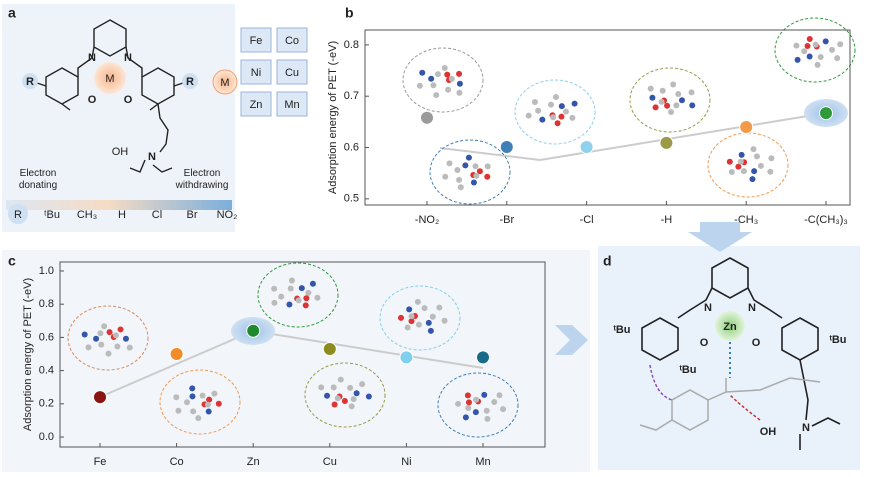 This screenshot has width=883, height=477. What do you see at coordinates (256, 105) in the screenshot?
I see `metal-label: Zn` at bounding box center [256, 105].